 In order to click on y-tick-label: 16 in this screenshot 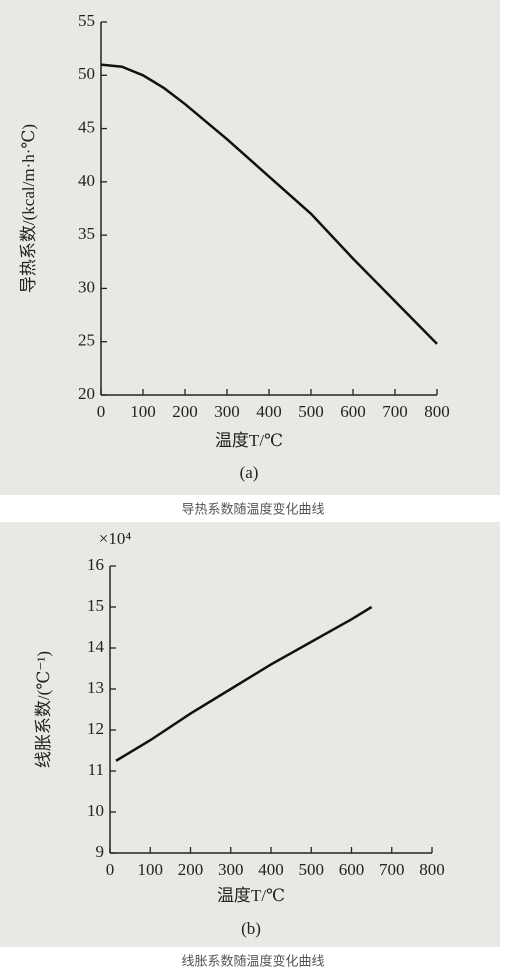, I will do `click(95, 564)`.